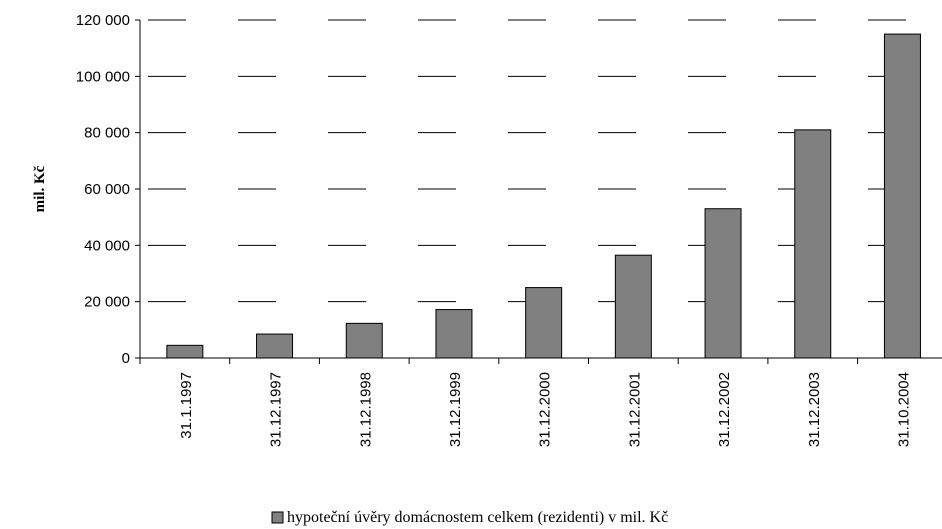 The image size is (942, 529). What do you see at coordinates (724, 409) in the screenshot?
I see `x-tick-label: 31.12.2002` at bounding box center [724, 409].